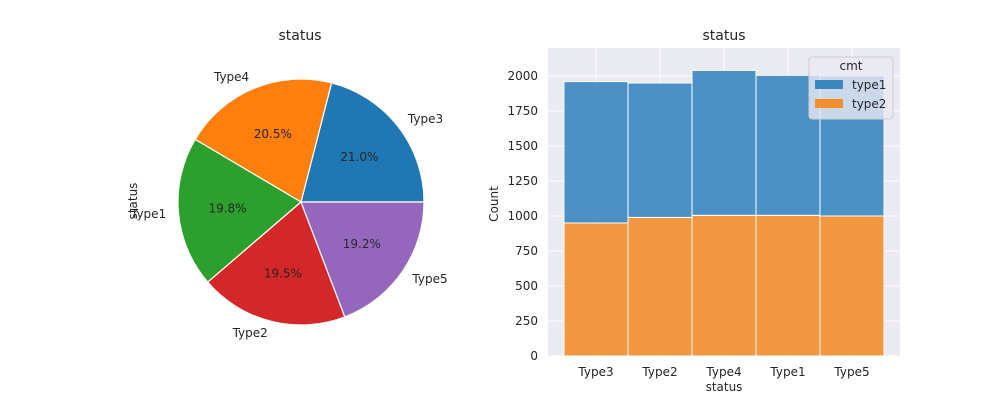  I want to click on bar-x-ticks: Type3 Type2 Type4 Type1 Type5, so click(723, 372).